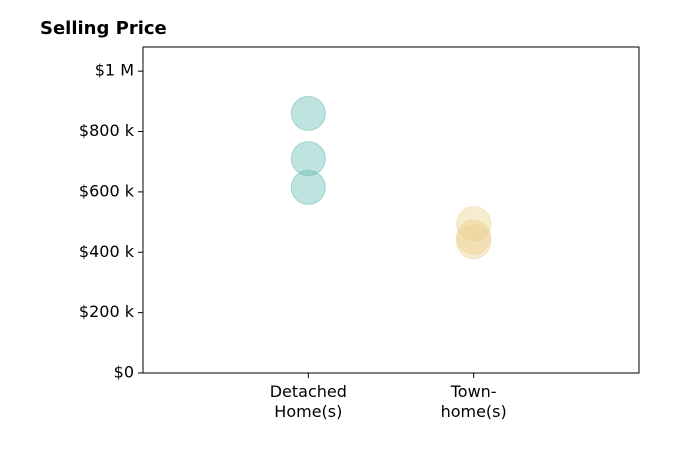 Image resolution: width=679 pixels, height=462 pixels. What do you see at coordinates (308, 401) in the screenshot?
I see `x-tick-label: Detached Home(s)` at bounding box center [308, 401].